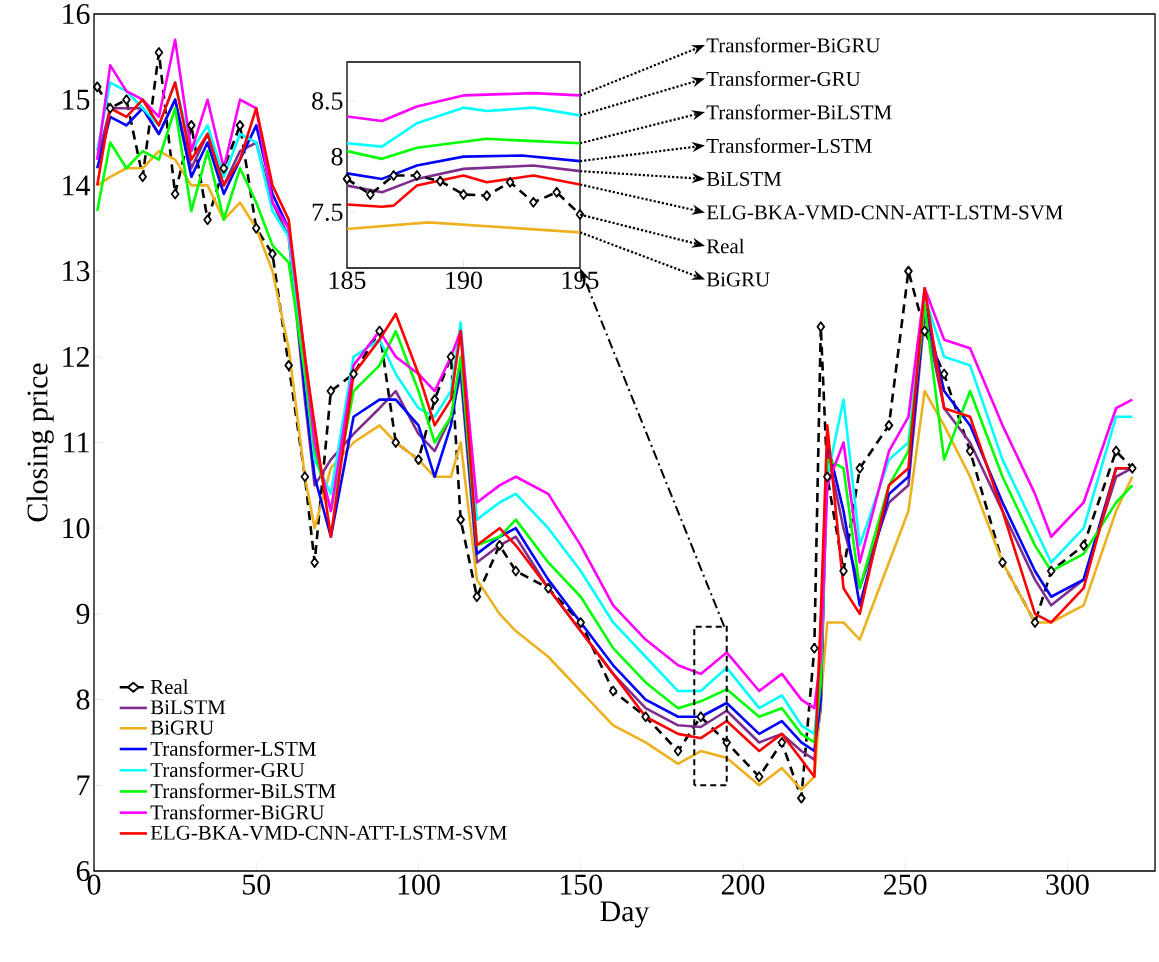 The height and width of the screenshot is (962, 1159). What do you see at coordinates (76, 271) in the screenshot?
I see `y-tick-label: 13` at bounding box center [76, 271].